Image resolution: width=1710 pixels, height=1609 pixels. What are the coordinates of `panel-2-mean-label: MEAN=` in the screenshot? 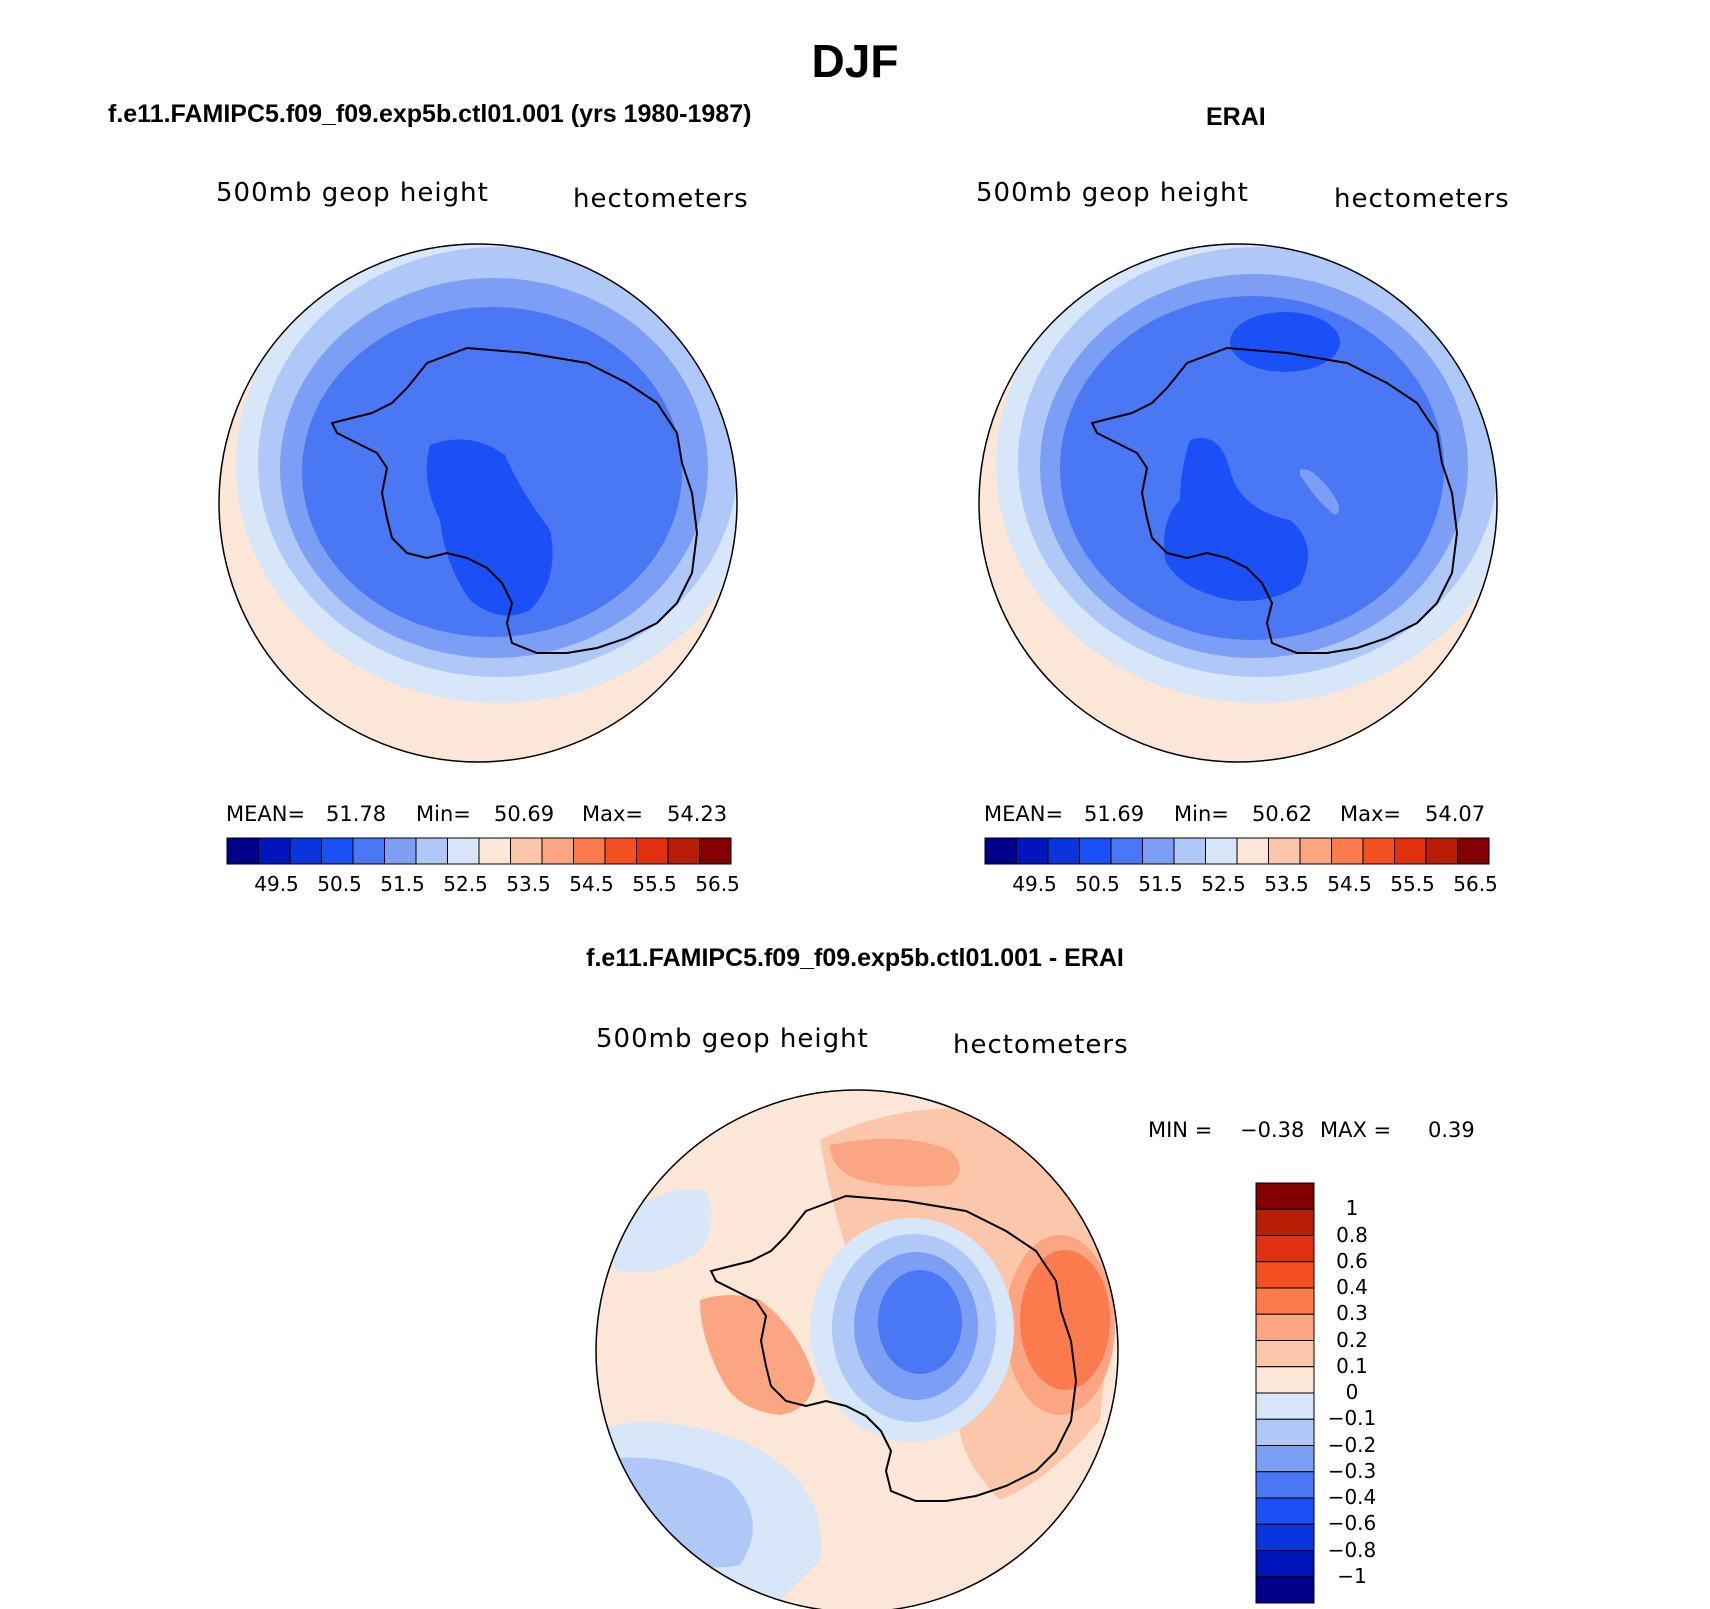 It's located at (1024, 814).